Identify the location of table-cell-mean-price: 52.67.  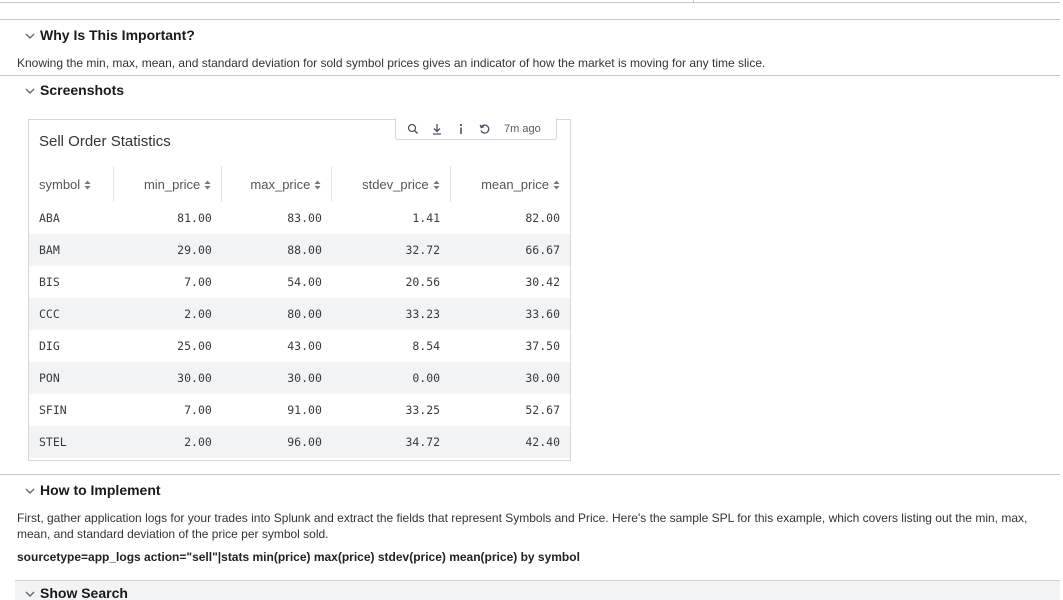
(542, 410).